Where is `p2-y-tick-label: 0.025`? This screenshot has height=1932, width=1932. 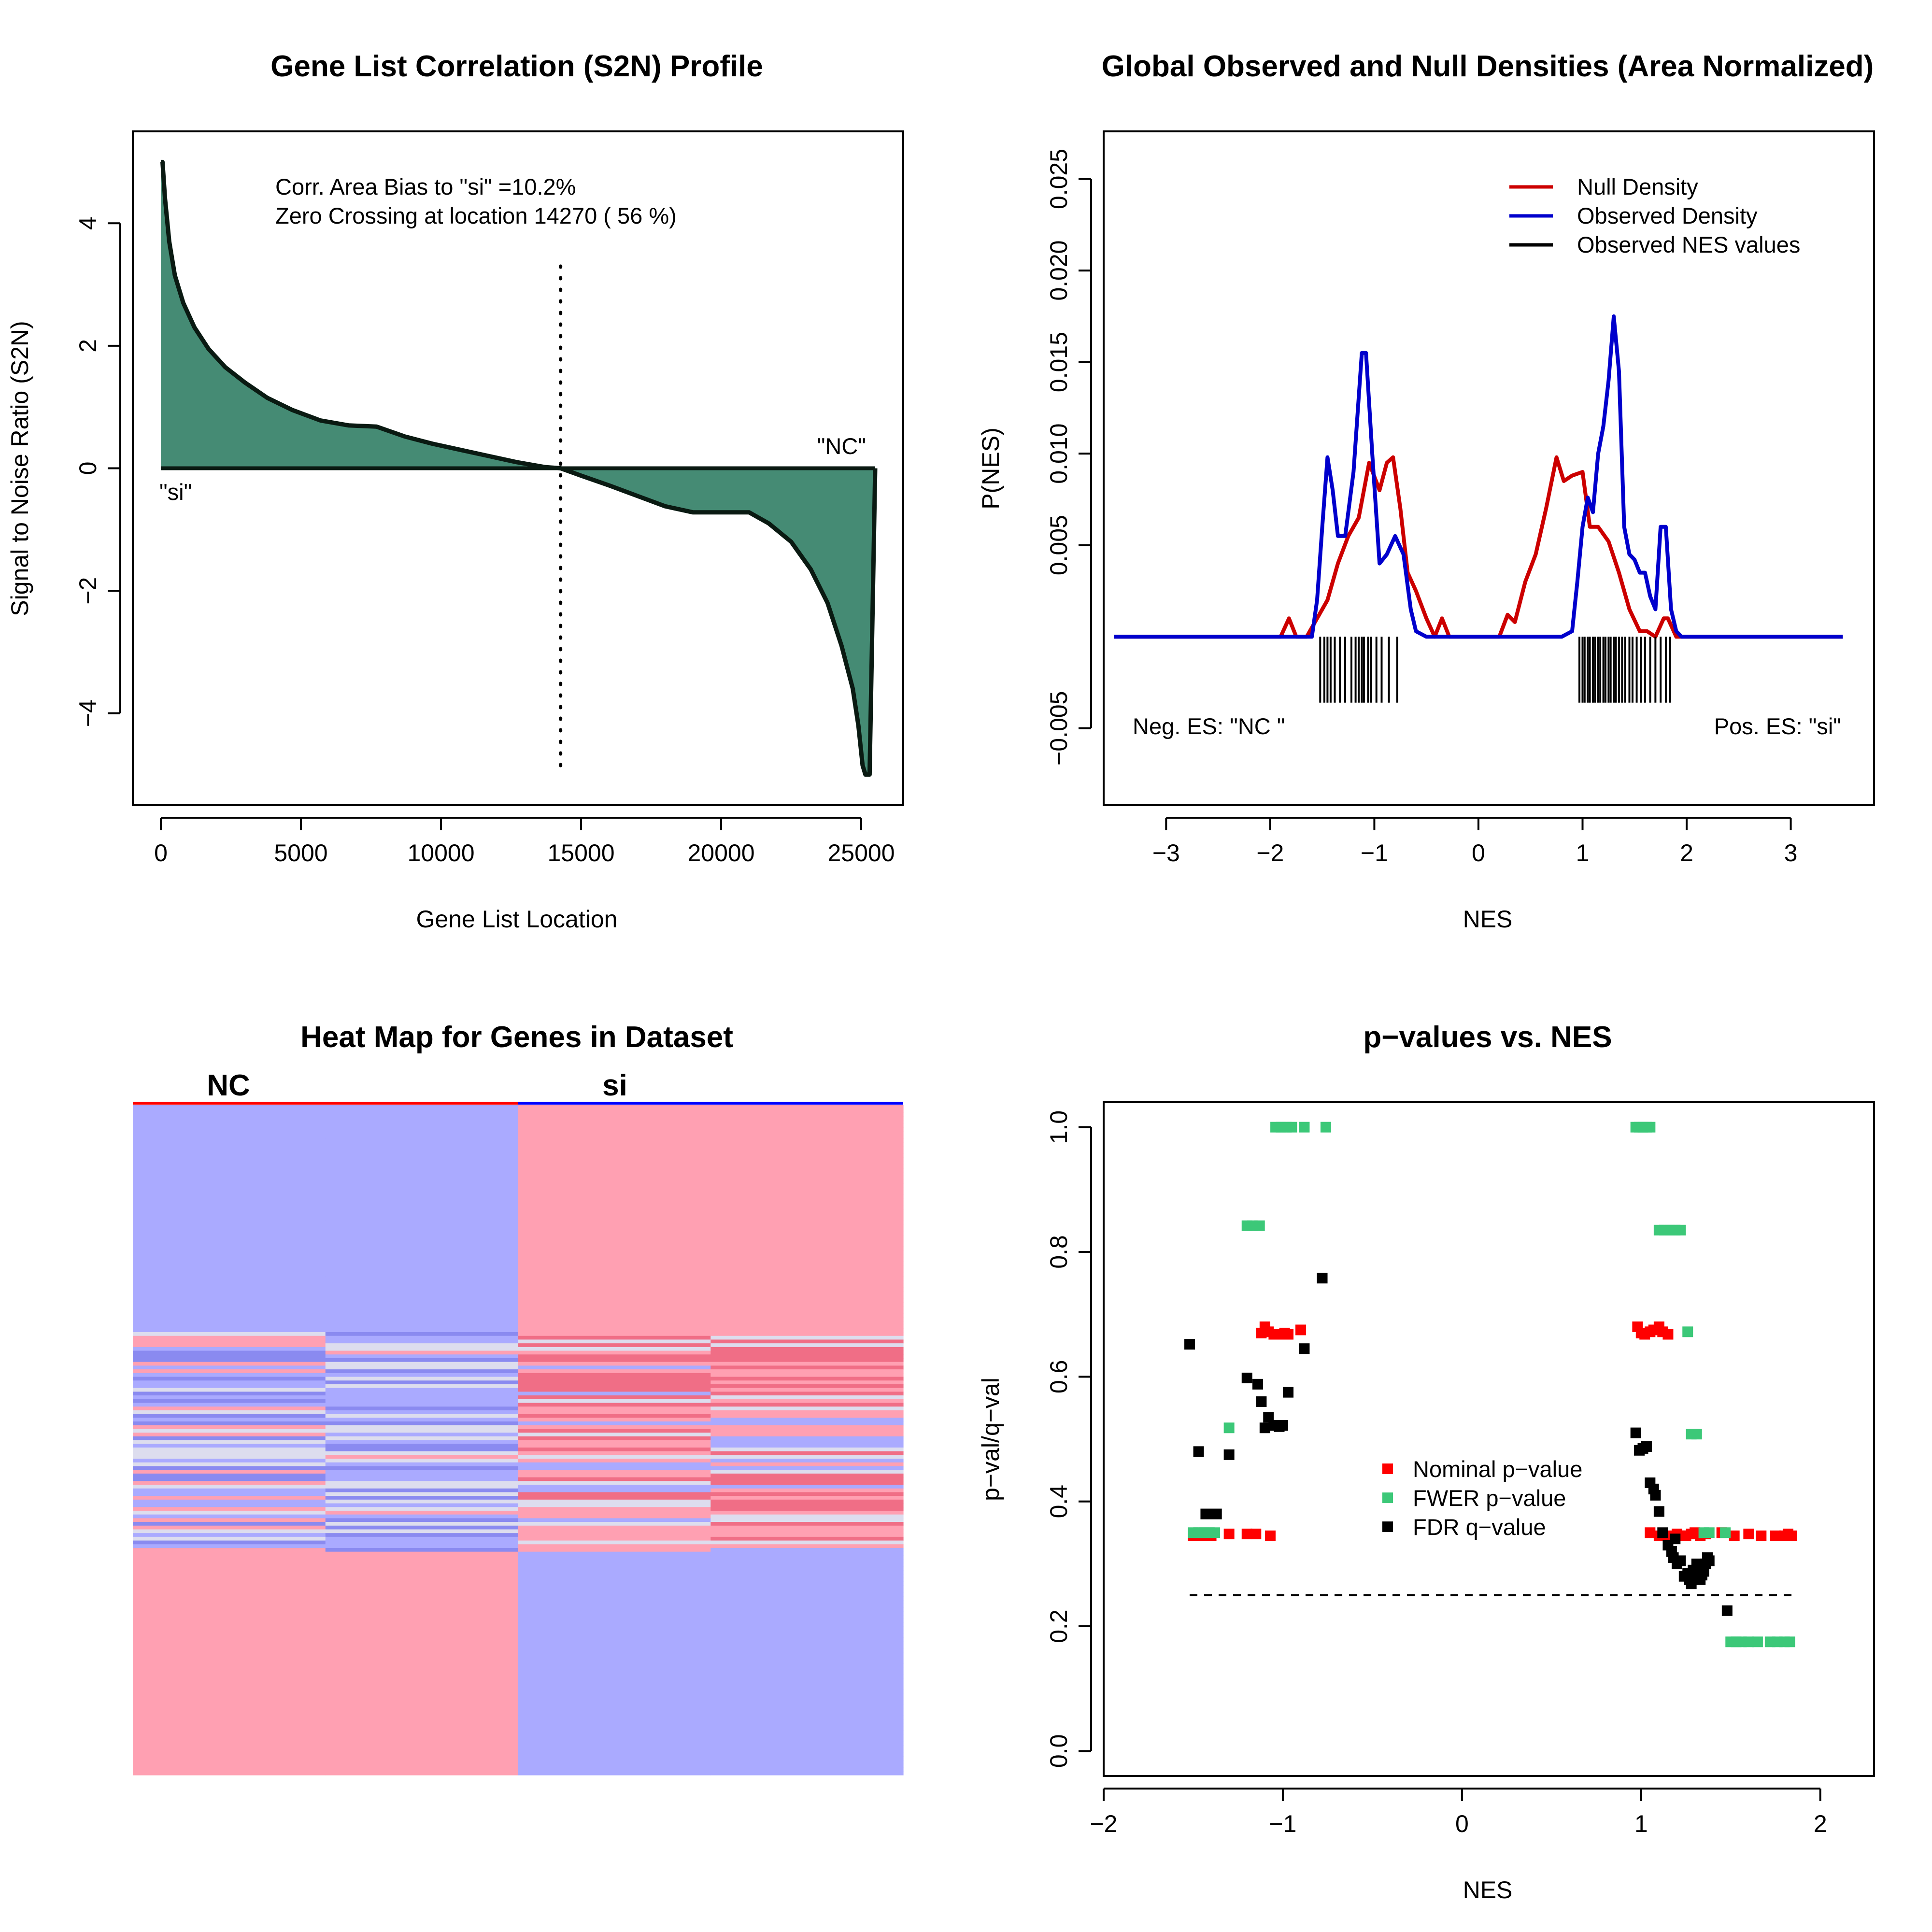
p2-y-tick-label: 0.025 is located at coordinates (1058, 179).